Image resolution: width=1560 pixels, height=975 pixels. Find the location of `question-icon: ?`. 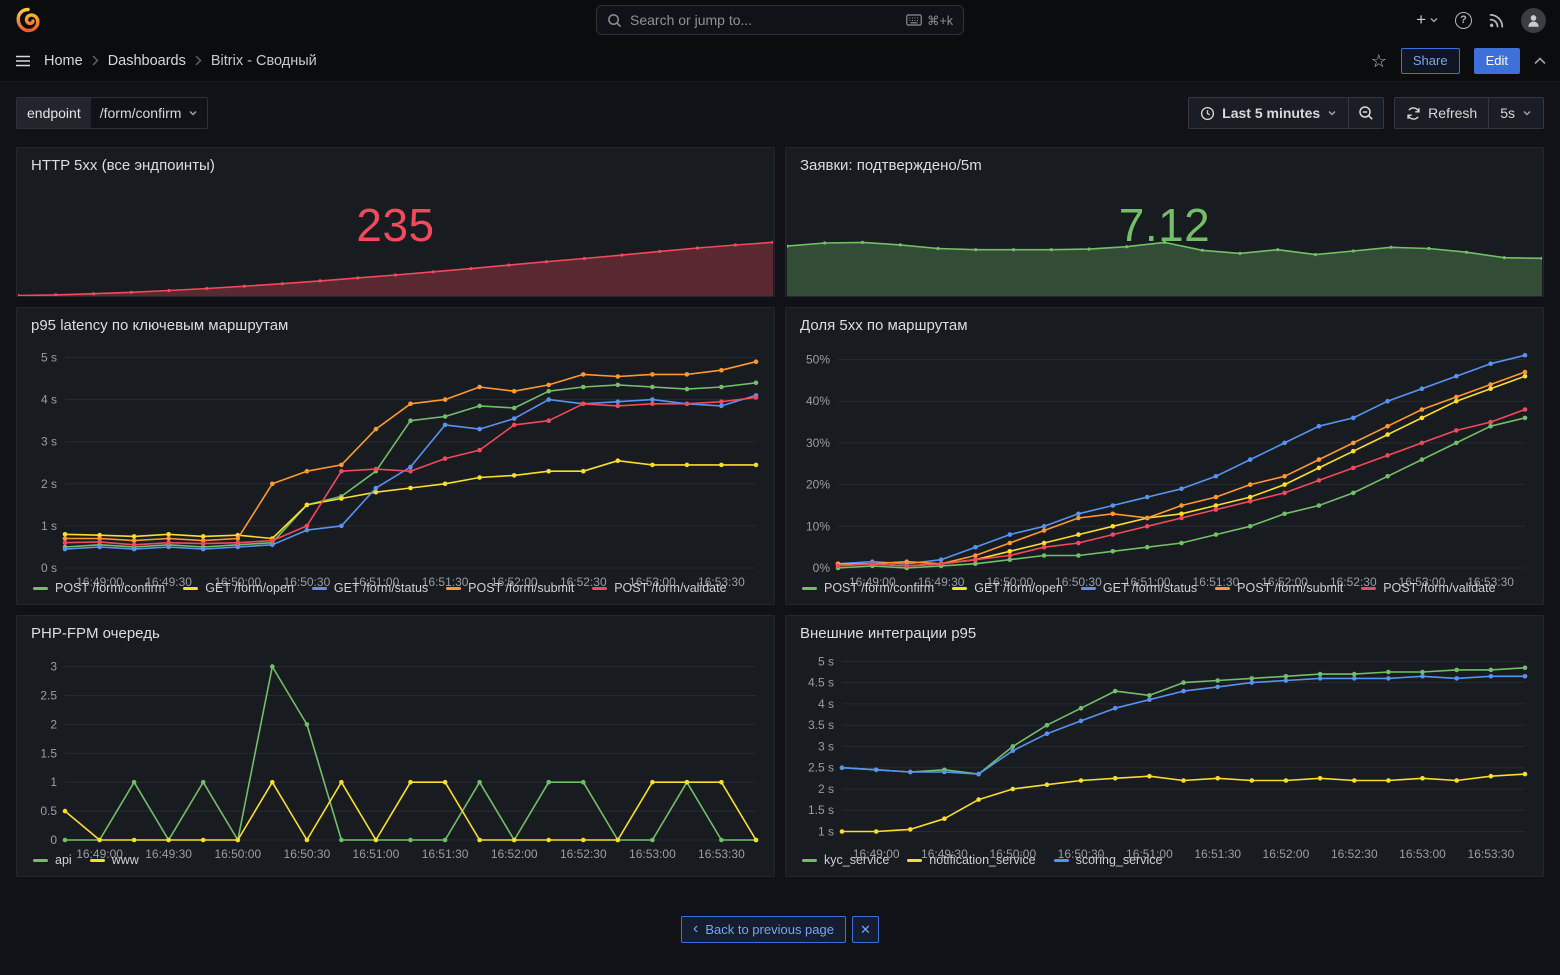

question-icon: ? is located at coordinates (1463, 20).